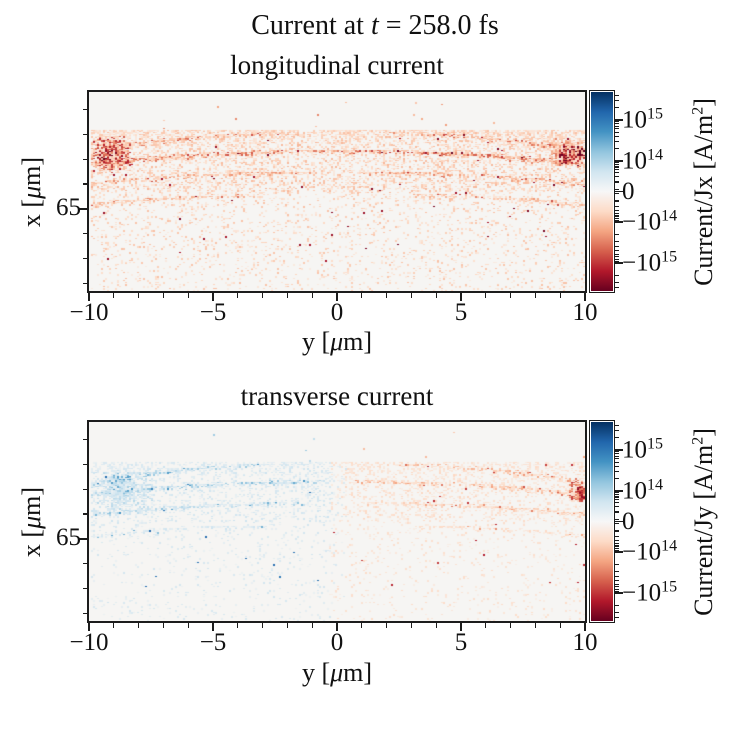 The height and width of the screenshot is (750, 750). I want to click on x-tick-label: −10, so click(89, 312).